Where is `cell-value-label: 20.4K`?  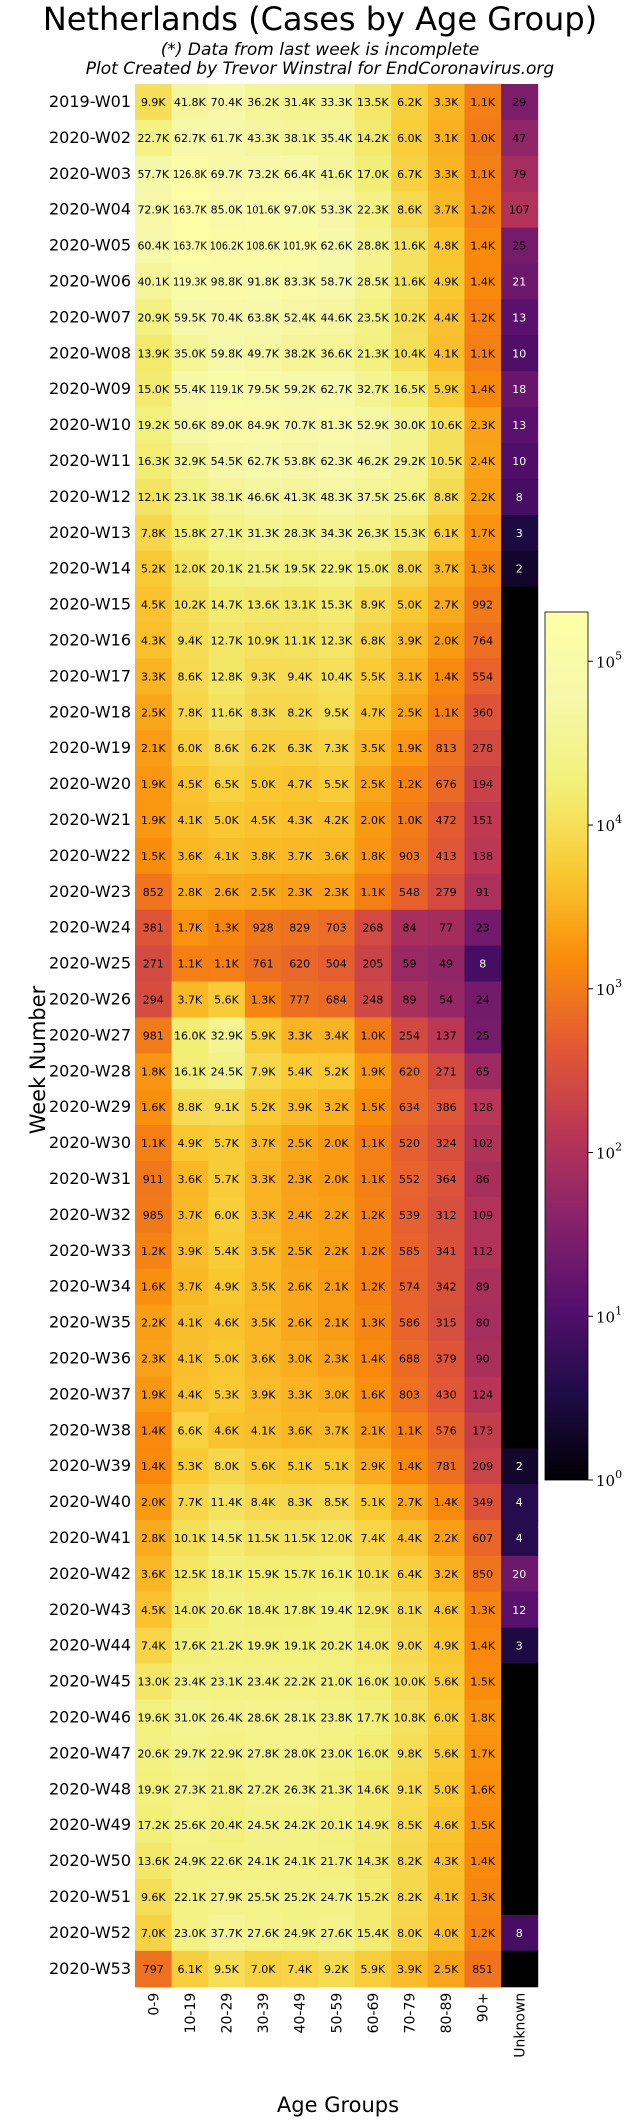 cell-value-label: 20.4K is located at coordinates (227, 1825).